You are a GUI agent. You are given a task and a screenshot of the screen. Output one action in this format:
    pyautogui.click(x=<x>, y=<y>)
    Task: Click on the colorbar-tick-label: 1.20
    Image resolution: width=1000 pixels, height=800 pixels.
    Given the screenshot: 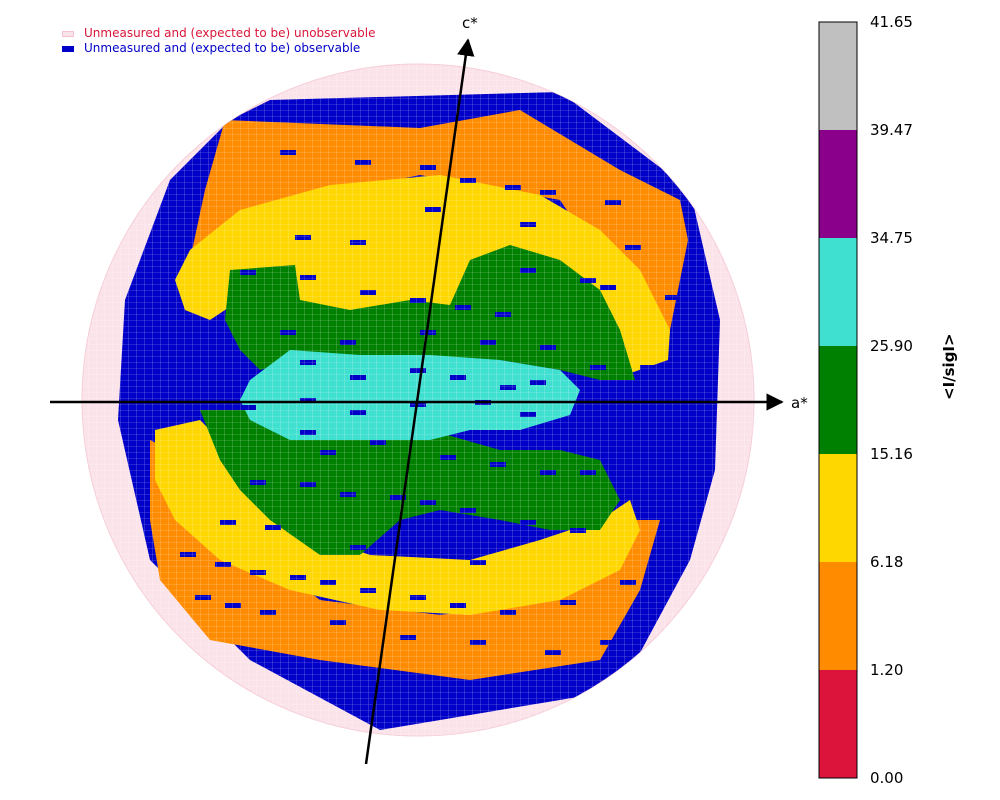 What is the action you would take?
    pyautogui.click(x=887, y=670)
    